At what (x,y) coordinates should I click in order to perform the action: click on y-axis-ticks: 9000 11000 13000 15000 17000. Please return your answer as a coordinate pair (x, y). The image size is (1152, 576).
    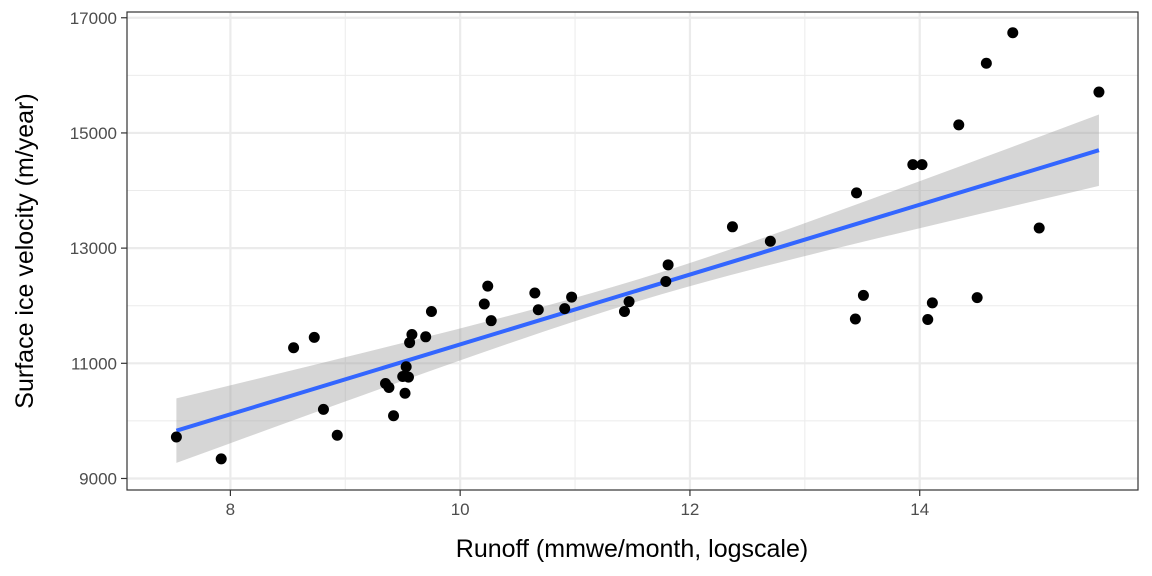
    Looking at the image, I should click on (98, 248).